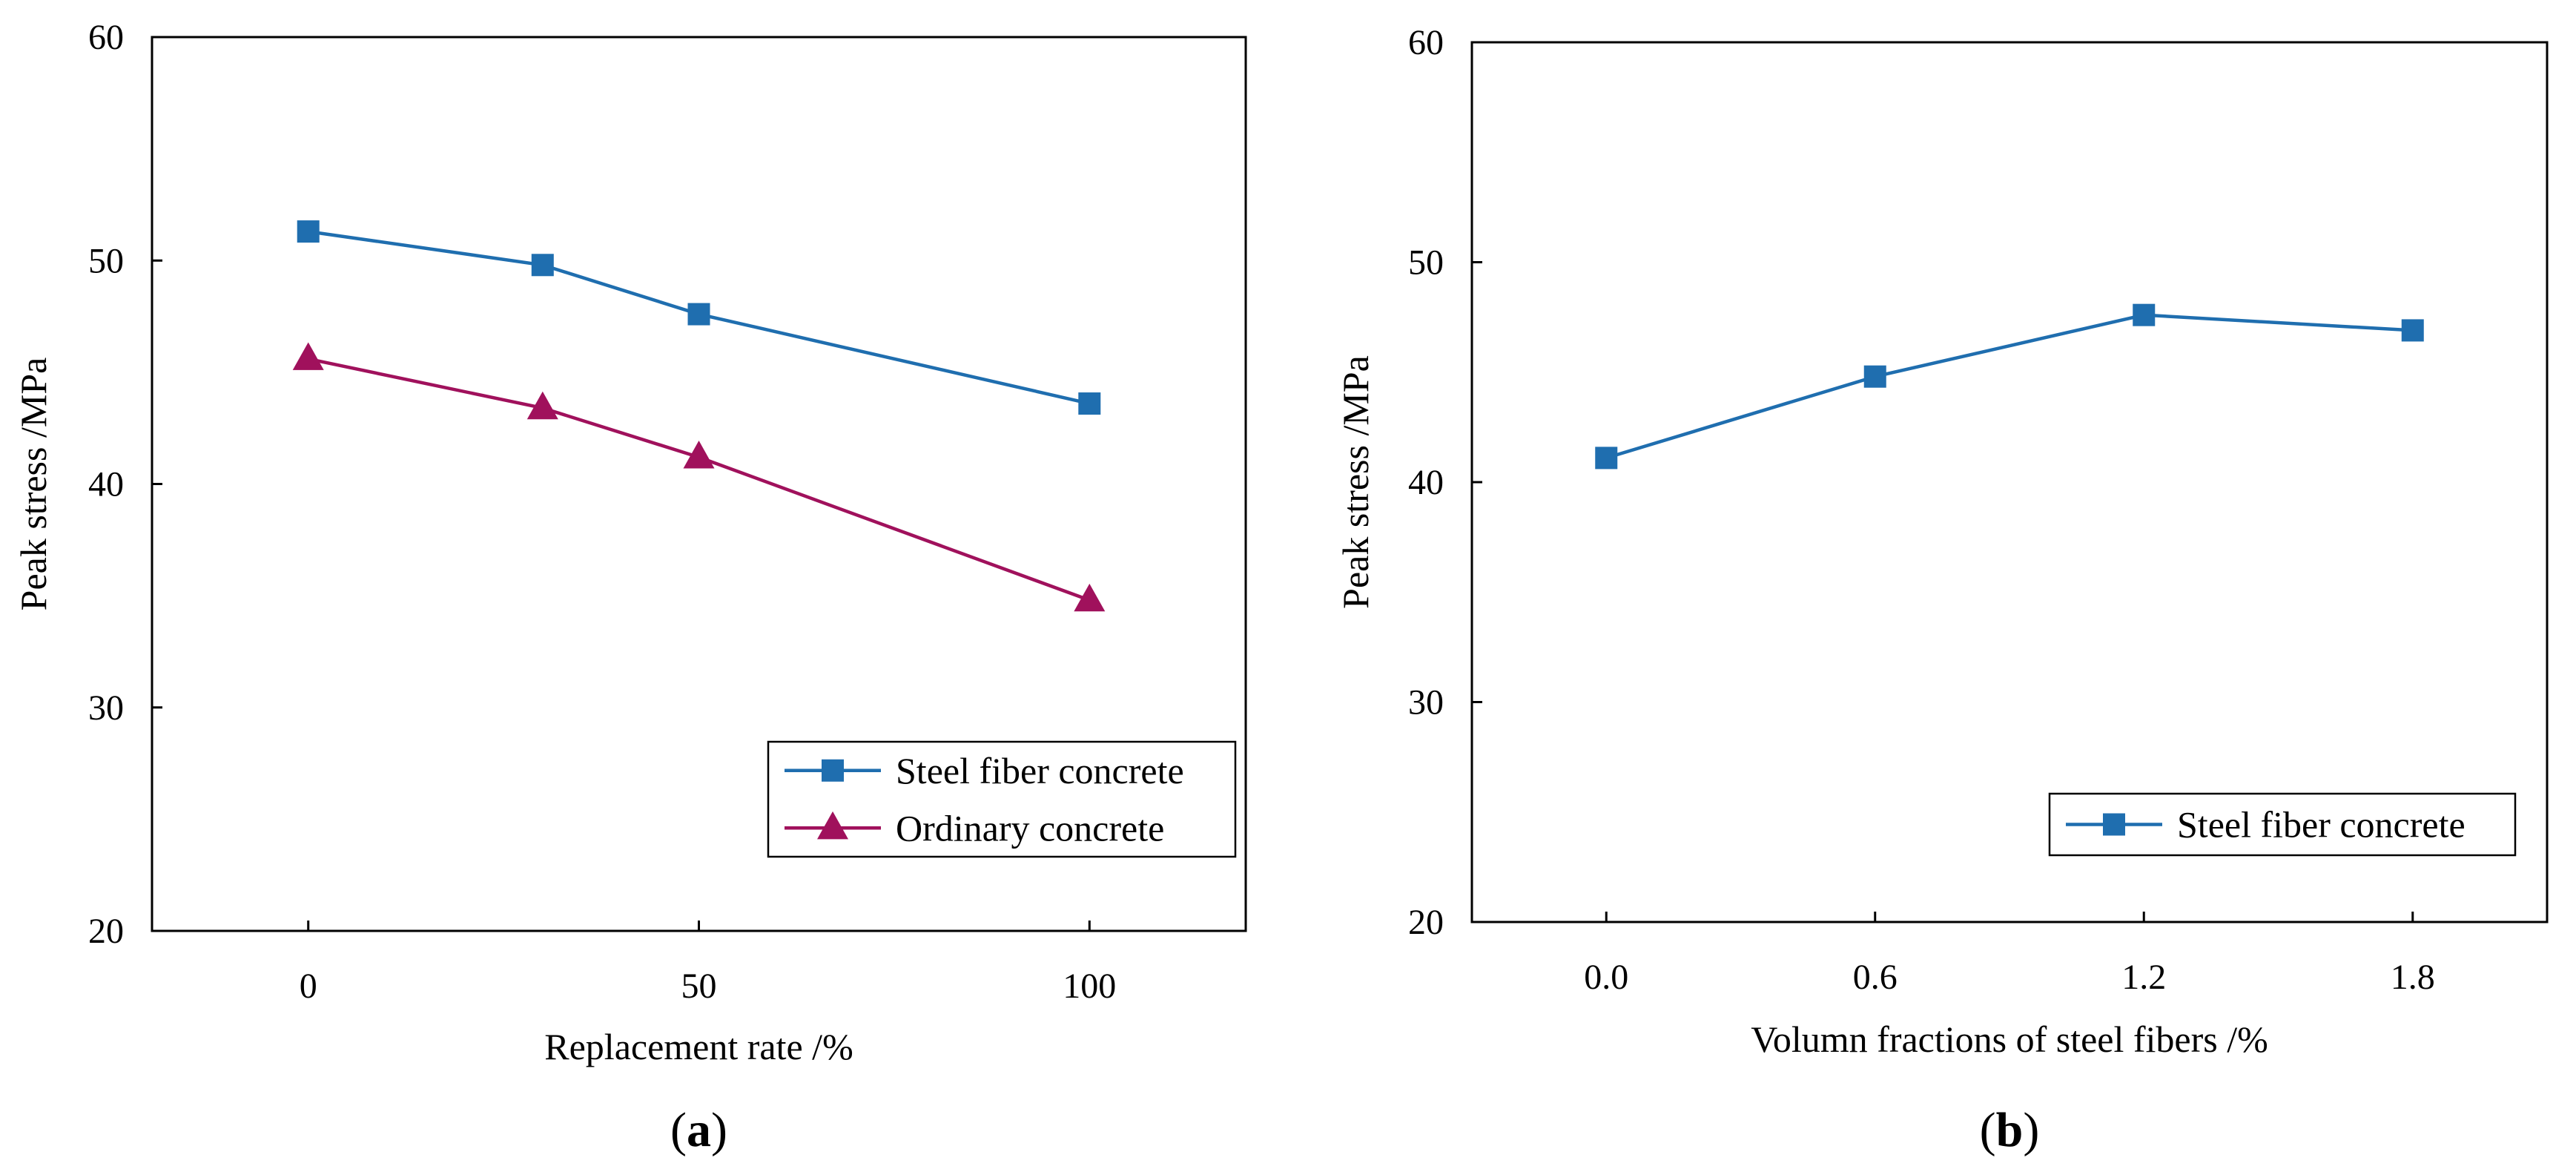 This screenshot has height=1169, width=2576. I want to click on x-axis-title: Volumn fractions of steel fibers /%, so click(2009, 1039).